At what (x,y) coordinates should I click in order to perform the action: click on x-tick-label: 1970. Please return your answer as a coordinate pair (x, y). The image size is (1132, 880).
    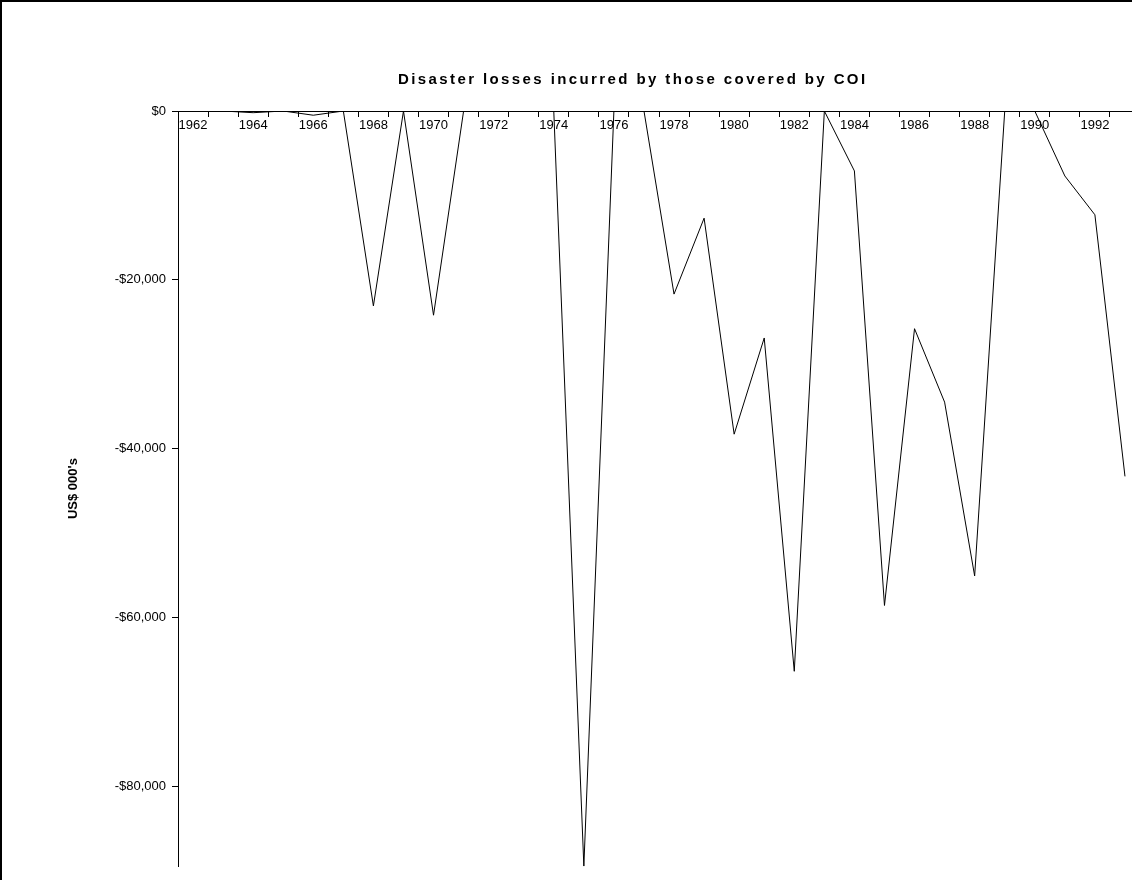
    Looking at the image, I should click on (433, 125).